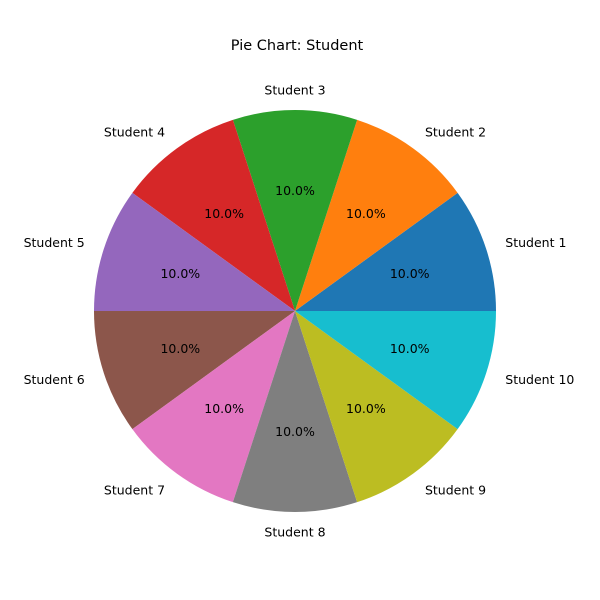  What do you see at coordinates (366, 408) in the screenshot?
I see `percent-label-9: 10.0%` at bounding box center [366, 408].